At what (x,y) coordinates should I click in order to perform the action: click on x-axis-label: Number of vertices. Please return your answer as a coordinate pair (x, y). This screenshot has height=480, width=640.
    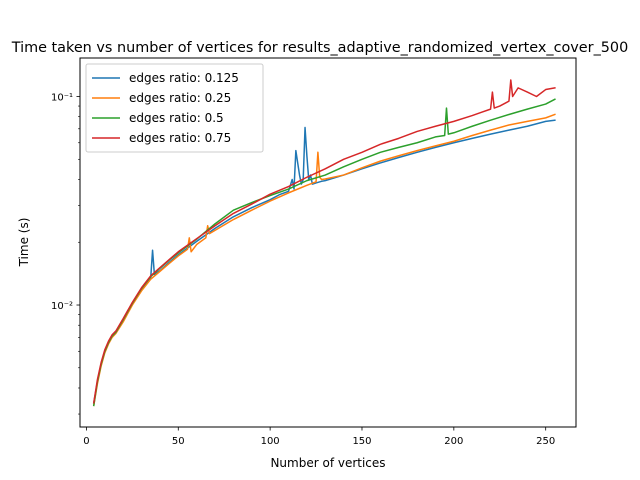
    Looking at the image, I should click on (327, 463).